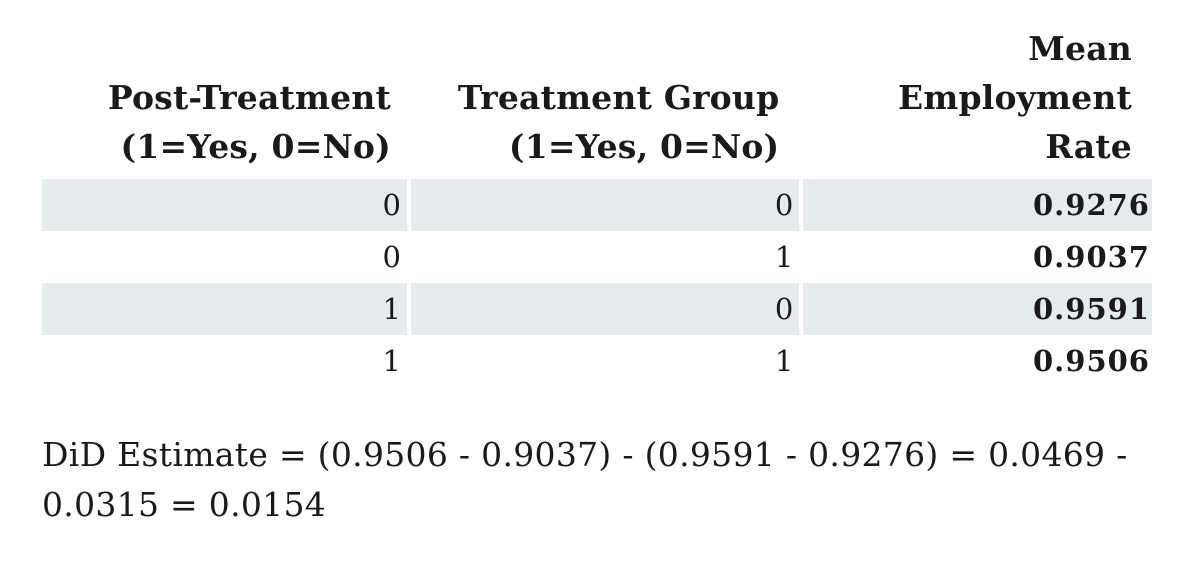  I want to click on table-row: 0 0 0.9276, so click(597, 205).